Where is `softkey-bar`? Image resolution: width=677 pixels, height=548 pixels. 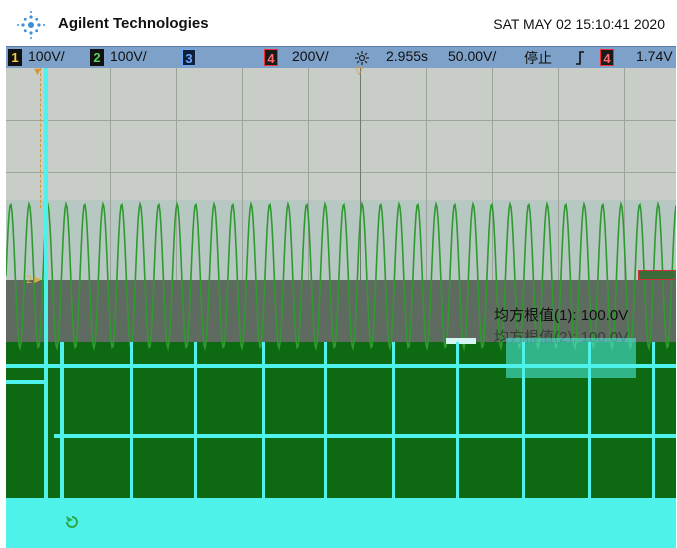
softkey-bar is located at coordinates (341, 523).